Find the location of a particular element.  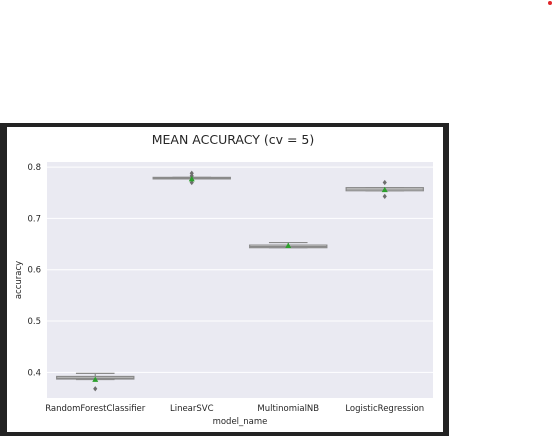

y-tick-labels: 0.4 0.5 0.6 0.7 0.8 is located at coordinates (34, 270).